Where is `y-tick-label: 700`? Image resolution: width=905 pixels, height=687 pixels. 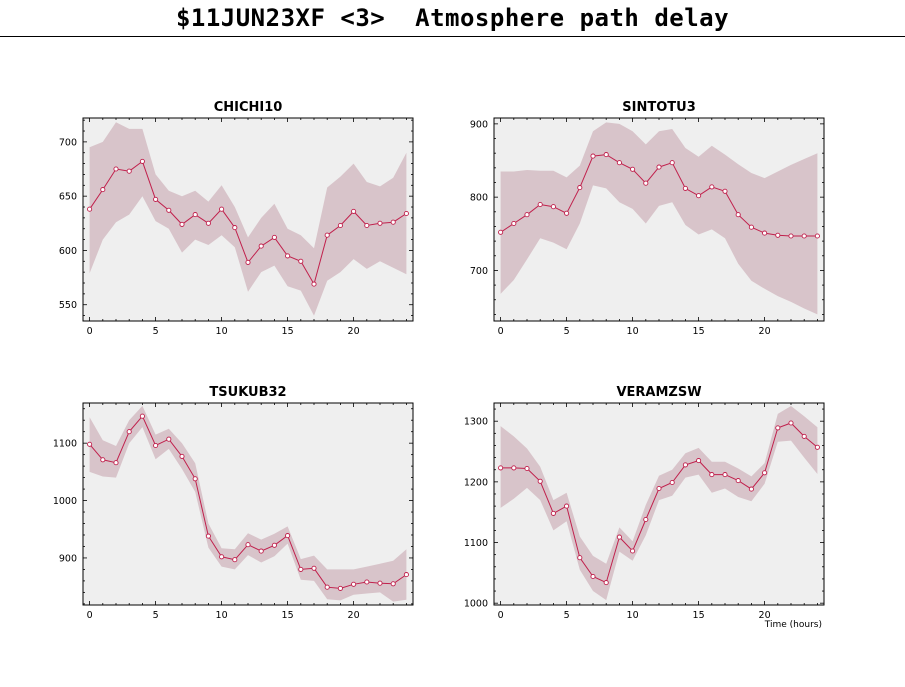 y-tick-label: 700 is located at coordinates (479, 271).